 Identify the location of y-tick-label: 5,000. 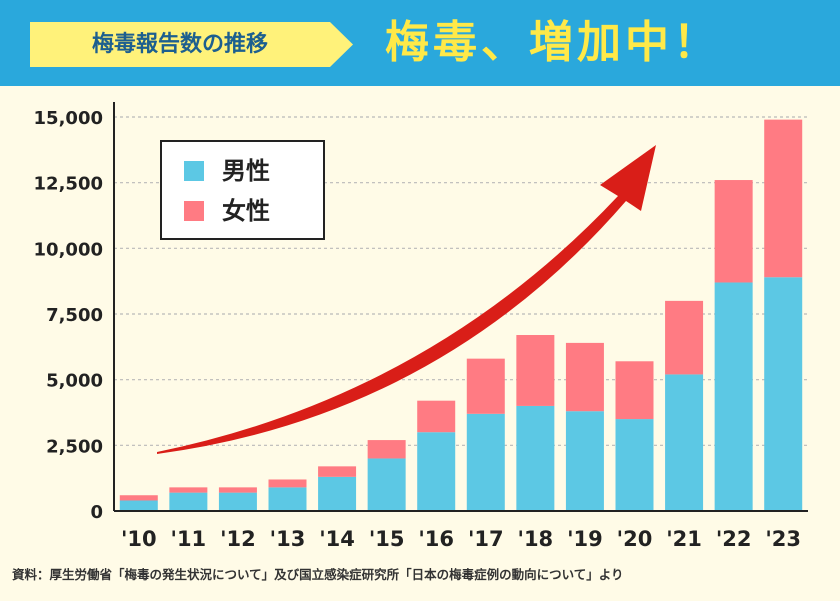
(74, 381).